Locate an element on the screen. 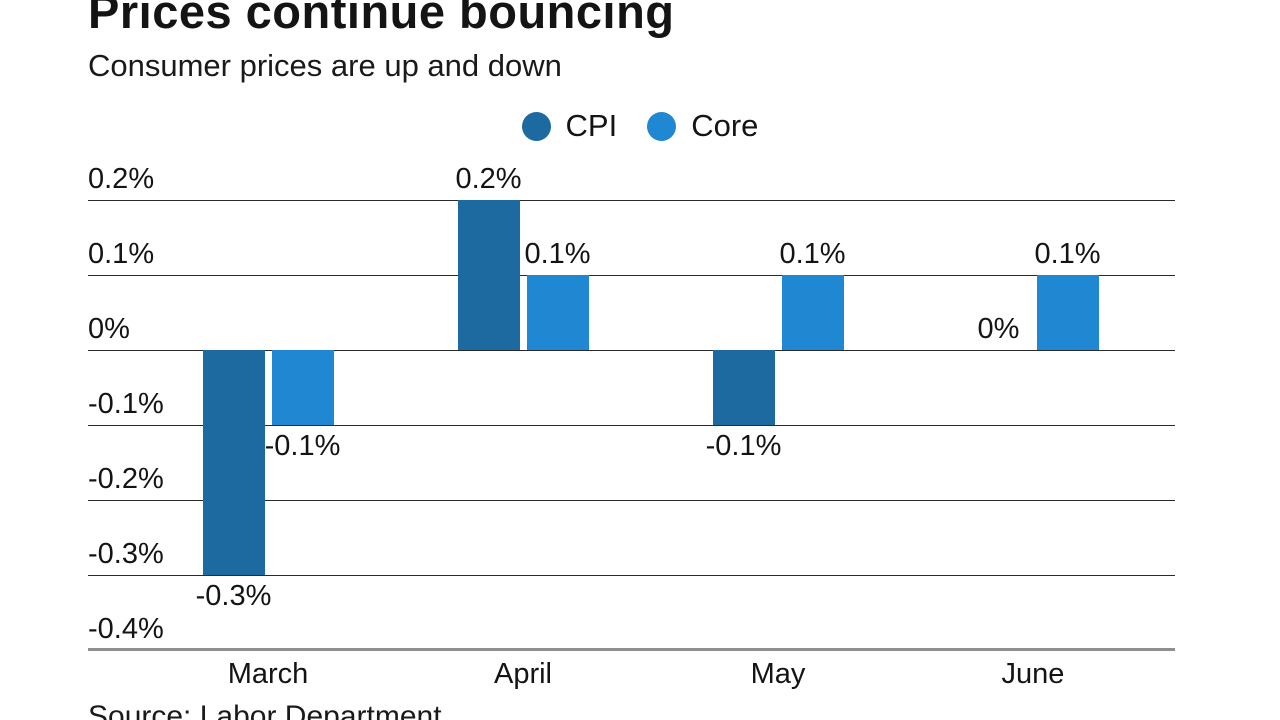  legend-dot-core is located at coordinates (662, 126).